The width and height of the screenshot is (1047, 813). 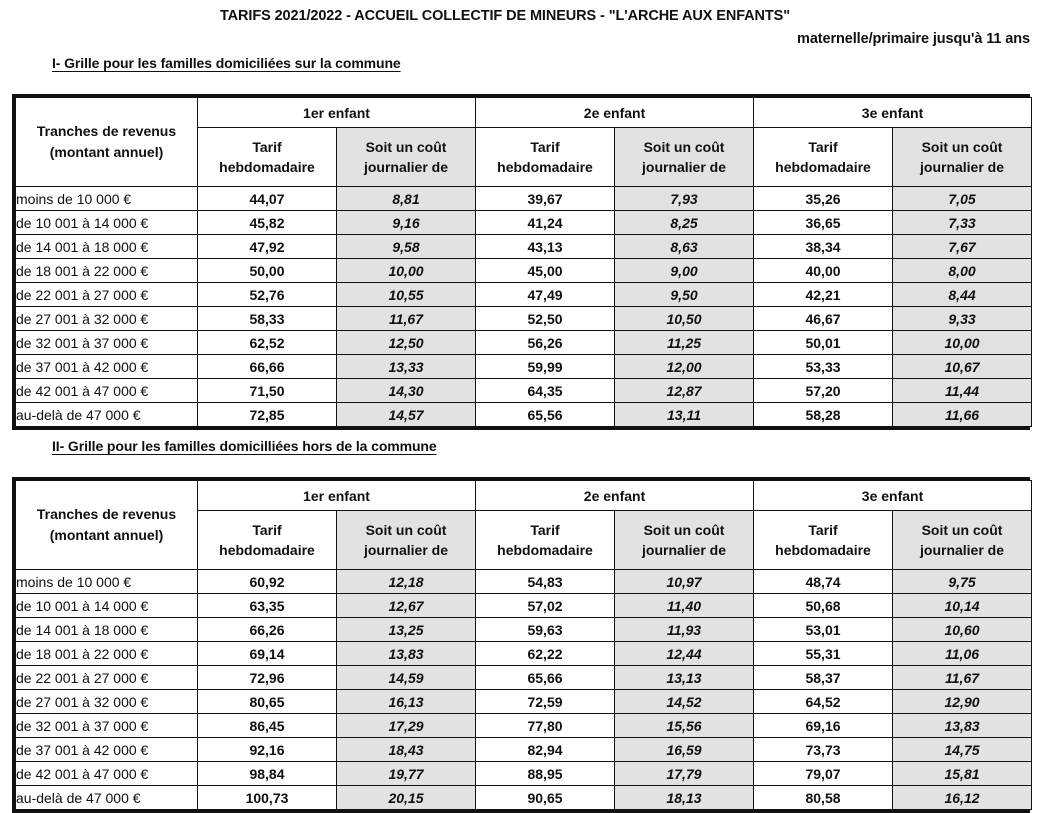 I want to click on rate-cell-child-2-weekly: 90,65, so click(x=545, y=797).